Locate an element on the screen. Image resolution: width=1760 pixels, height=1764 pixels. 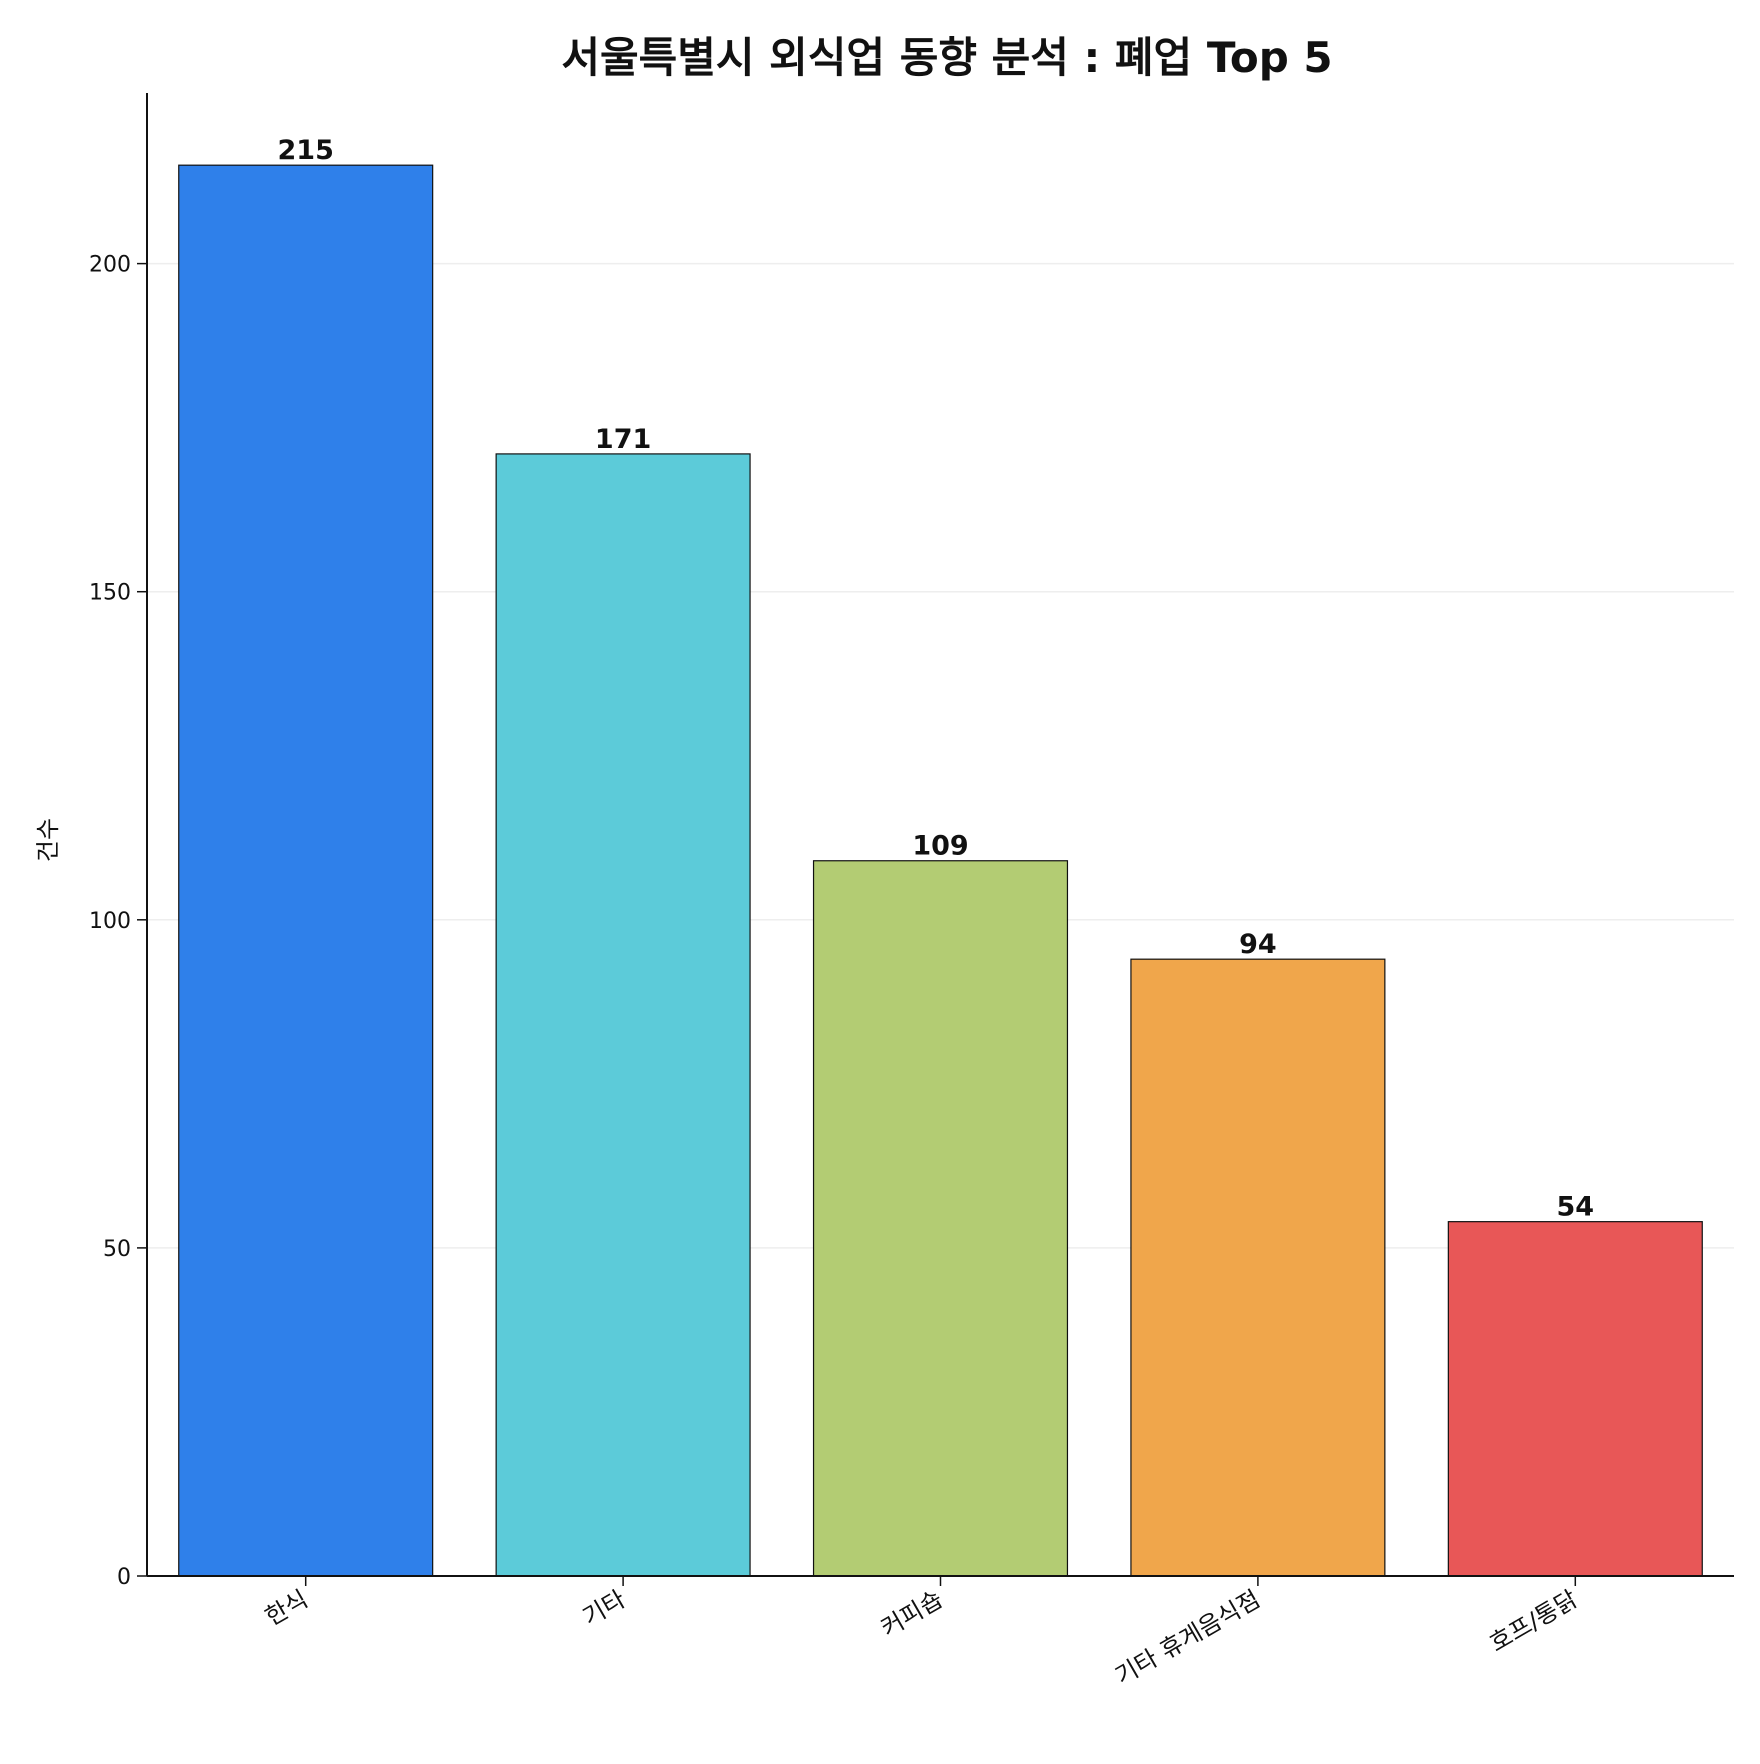
data-label: 171 is located at coordinates (623, 439).